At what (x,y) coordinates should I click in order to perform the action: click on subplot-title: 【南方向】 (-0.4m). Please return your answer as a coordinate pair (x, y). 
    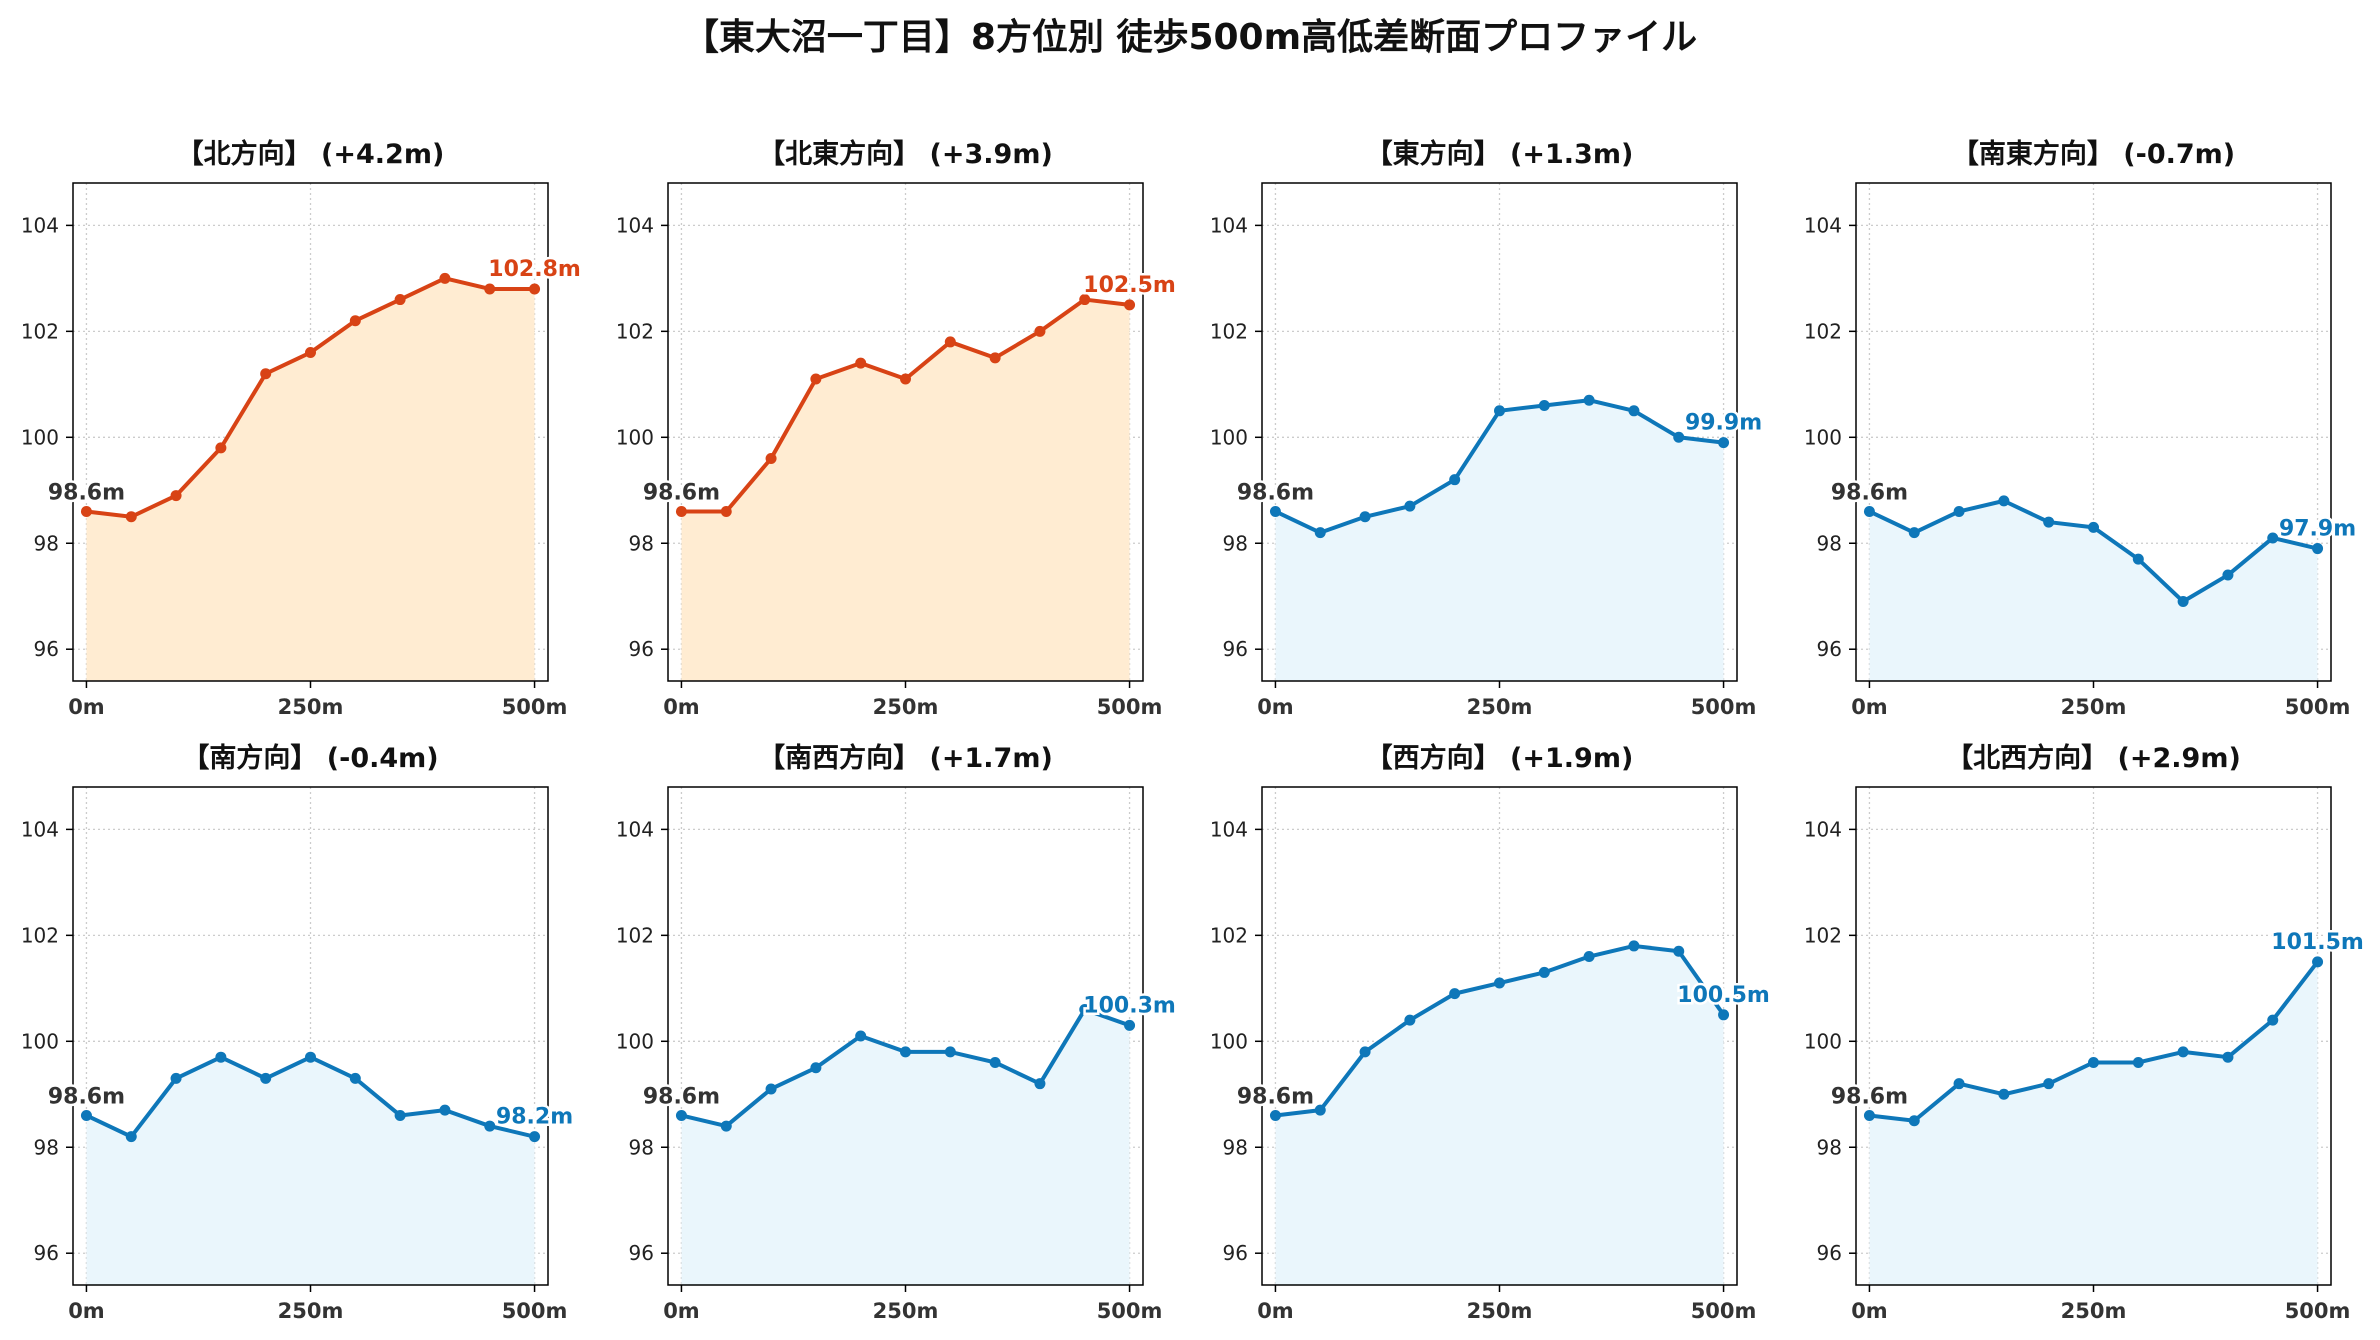
    Looking at the image, I should click on (310, 758).